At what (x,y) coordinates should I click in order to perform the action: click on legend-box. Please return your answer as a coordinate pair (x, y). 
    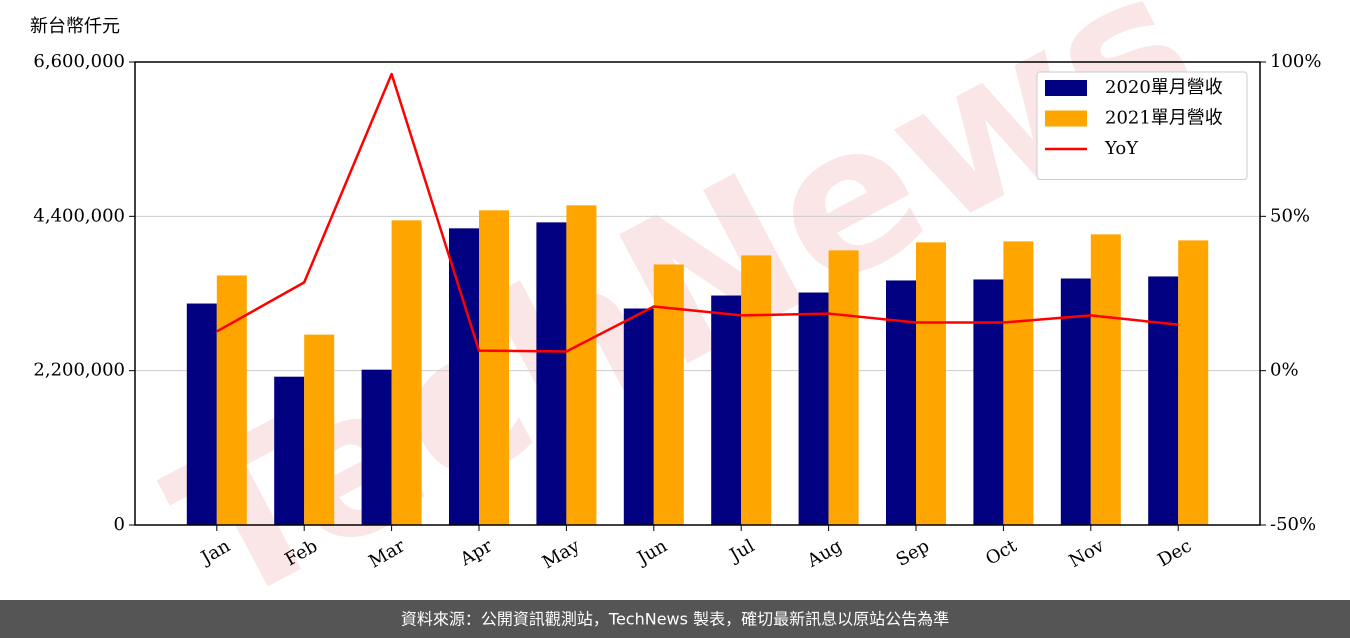
    Looking at the image, I should click on (1142, 125).